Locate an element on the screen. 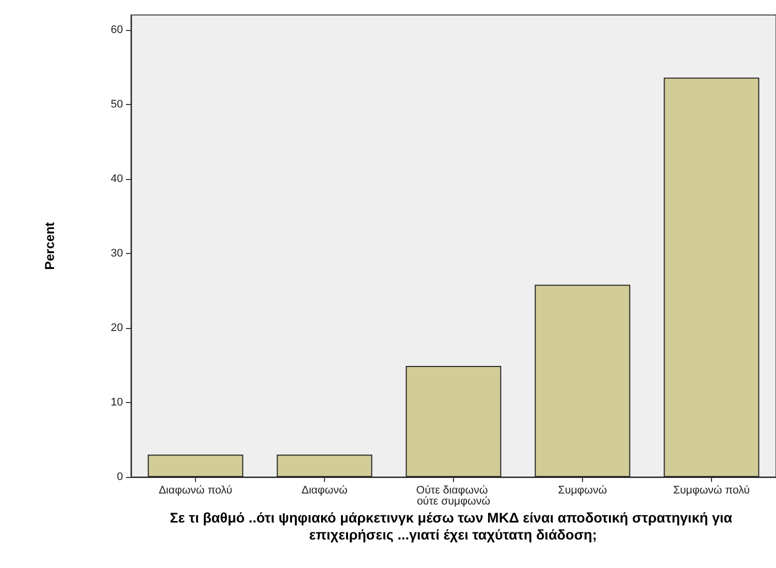  y-tick-label: 10 is located at coordinates (116, 402).